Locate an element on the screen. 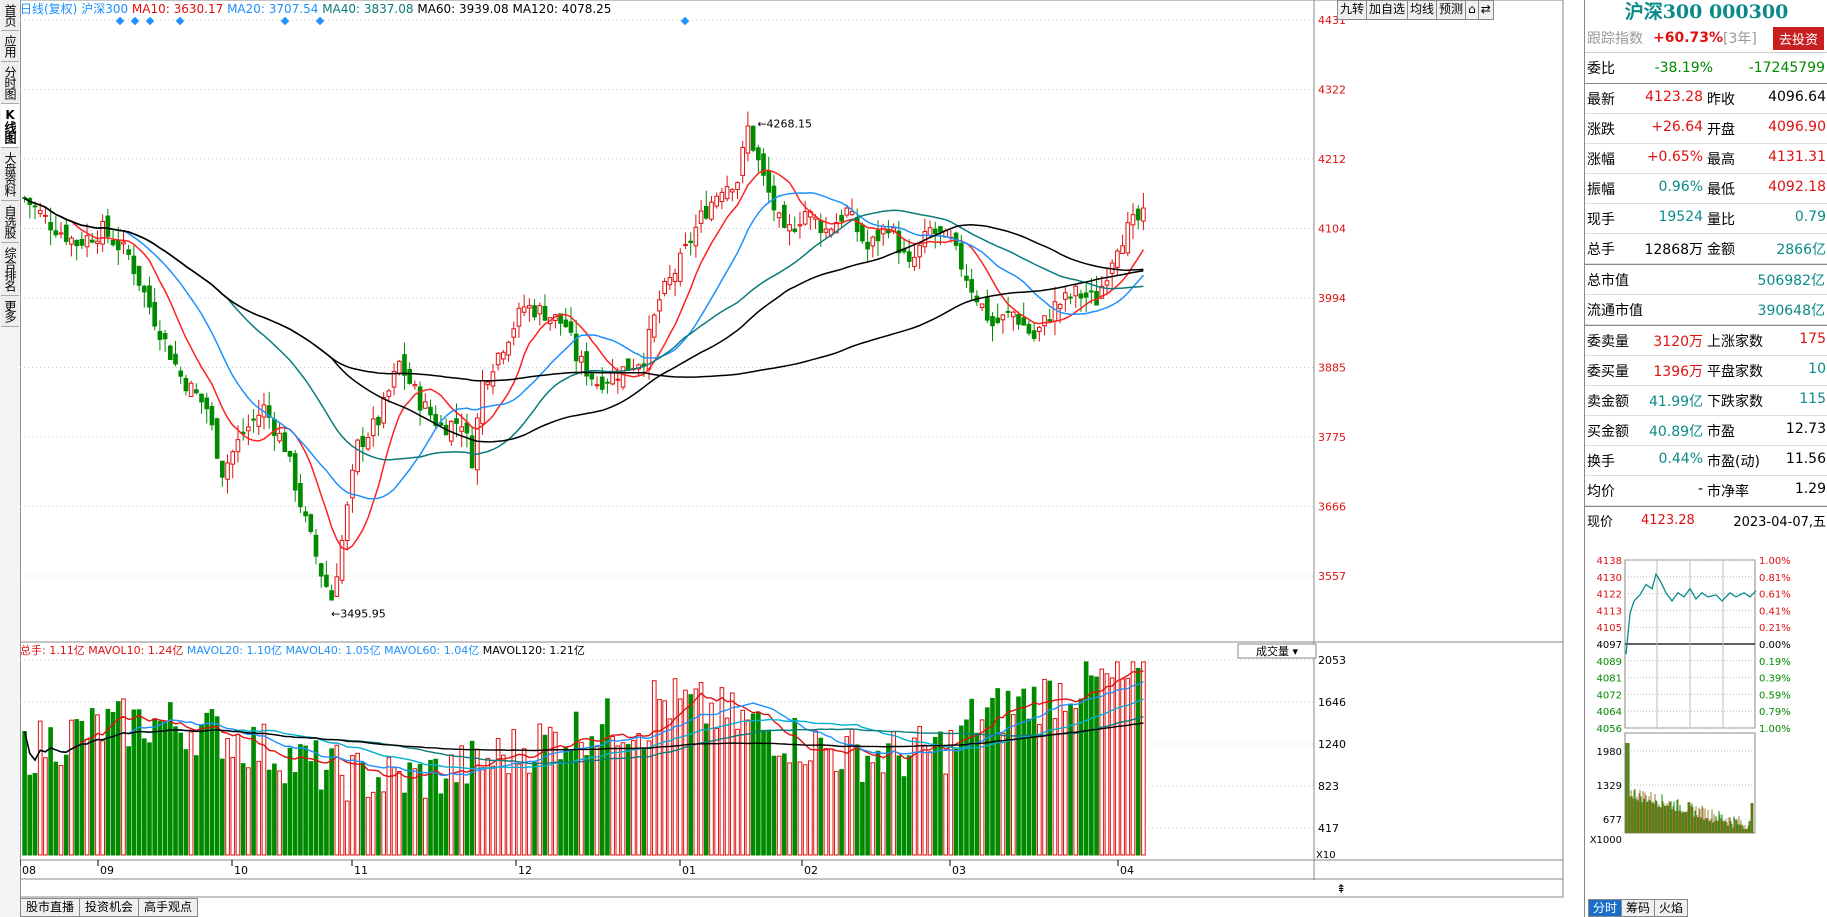 This screenshot has width=1827, height=917. order-label: 委卖量 is located at coordinates (1608, 341).